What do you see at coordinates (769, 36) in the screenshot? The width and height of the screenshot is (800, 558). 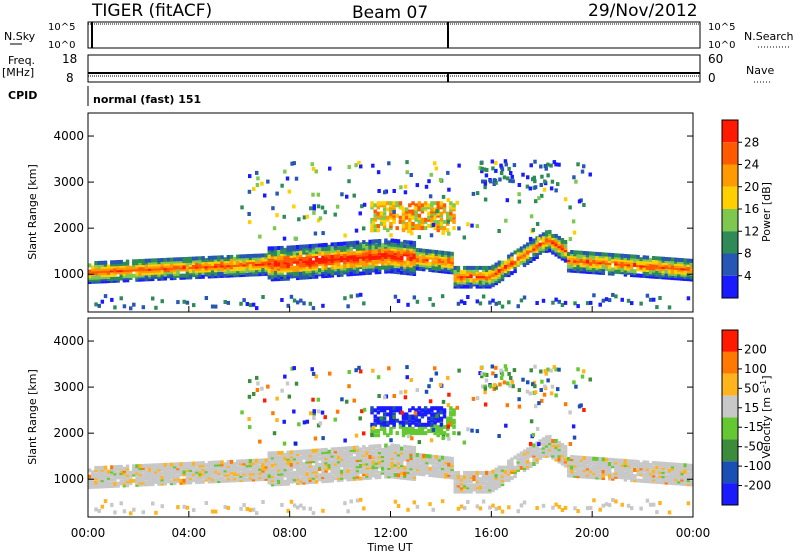 I see `nsearch-label: N.Search` at bounding box center [769, 36].